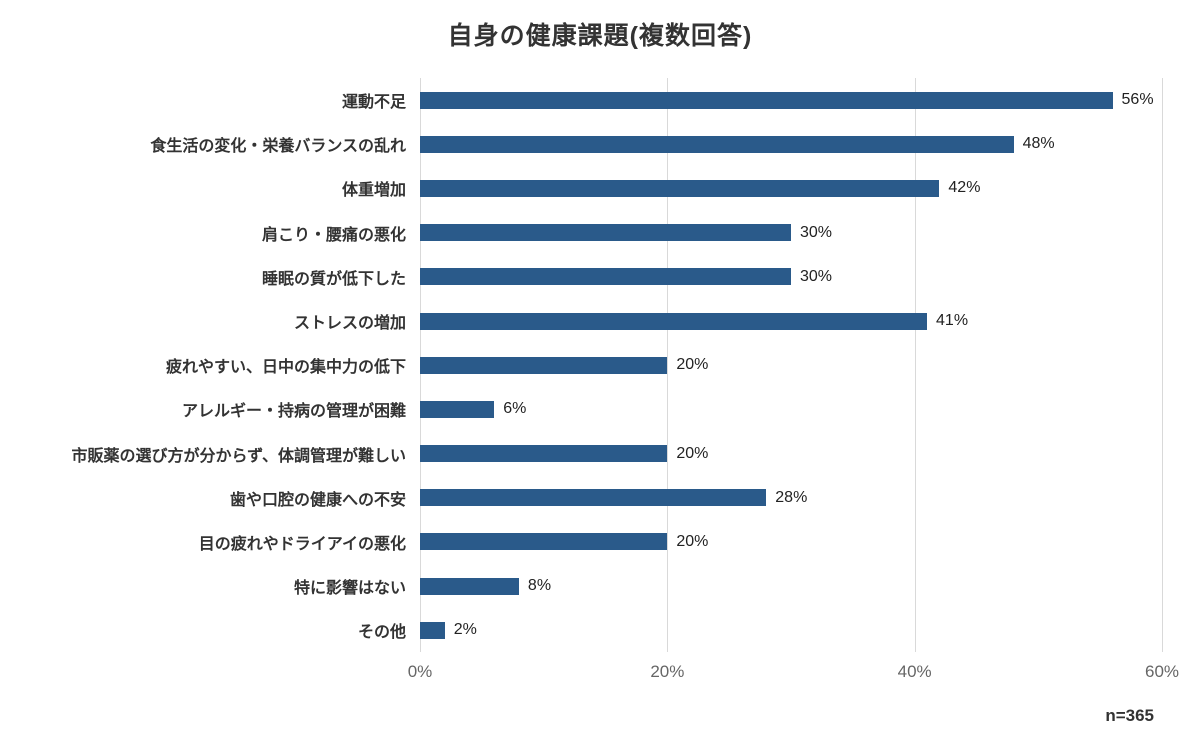 Image resolution: width=1200 pixels, height=736 pixels. Describe the element at coordinates (793, 674) in the screenshot. I see `x-axis: 0% 20% 40% 60%` at that location.